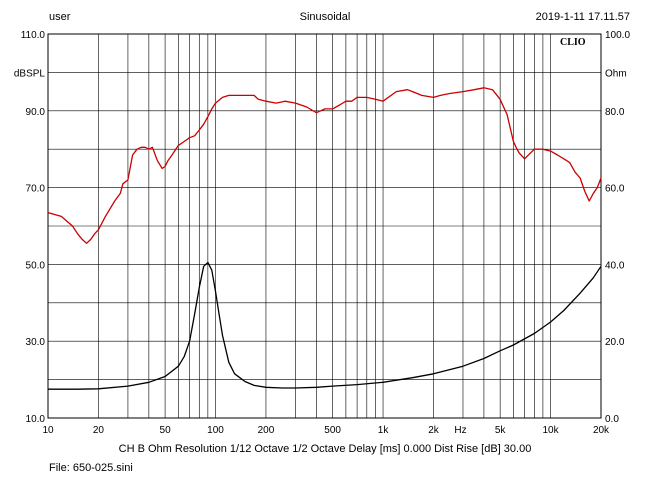  I want to click on header-user: user, so click(60, 17).